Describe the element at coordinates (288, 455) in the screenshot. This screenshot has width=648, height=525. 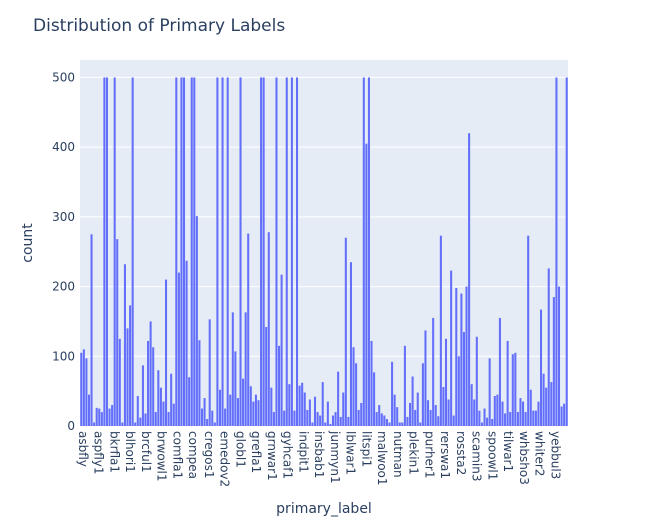
I see `x-tick-label: gyhcaf1` at that location.